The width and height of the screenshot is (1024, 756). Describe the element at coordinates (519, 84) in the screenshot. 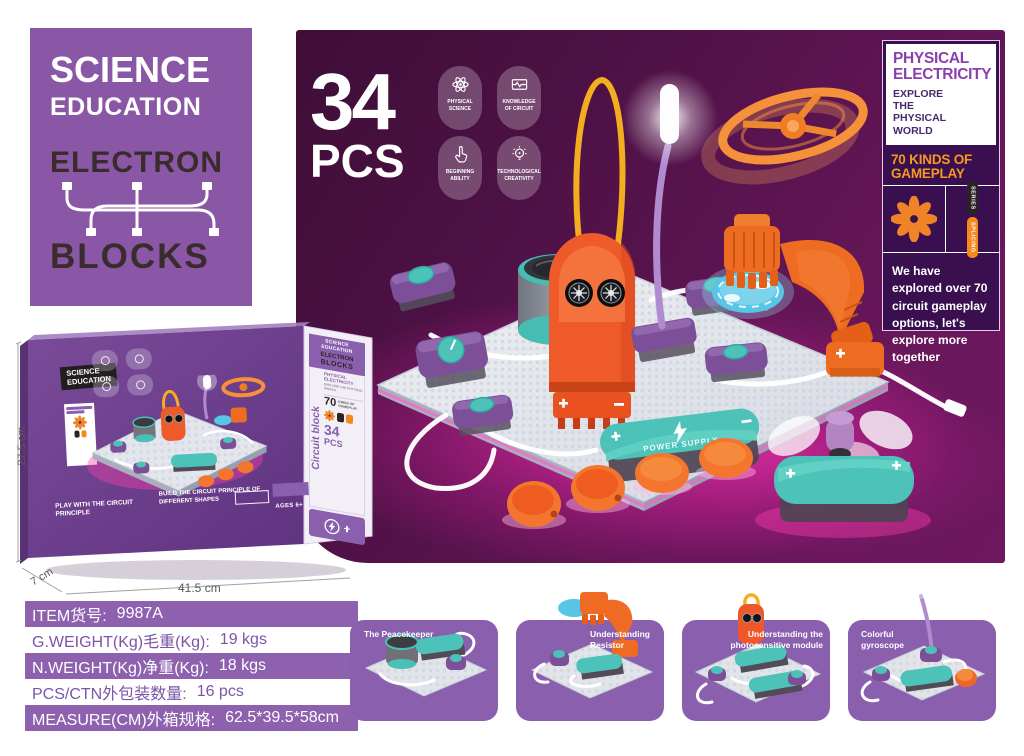

I see `circuit-icon` at that location.